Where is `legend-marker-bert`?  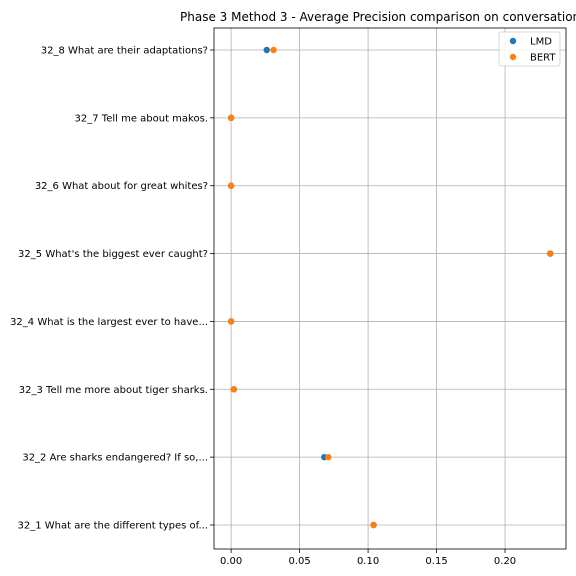 legend-marker-bert is located at coordinates (513, 57).